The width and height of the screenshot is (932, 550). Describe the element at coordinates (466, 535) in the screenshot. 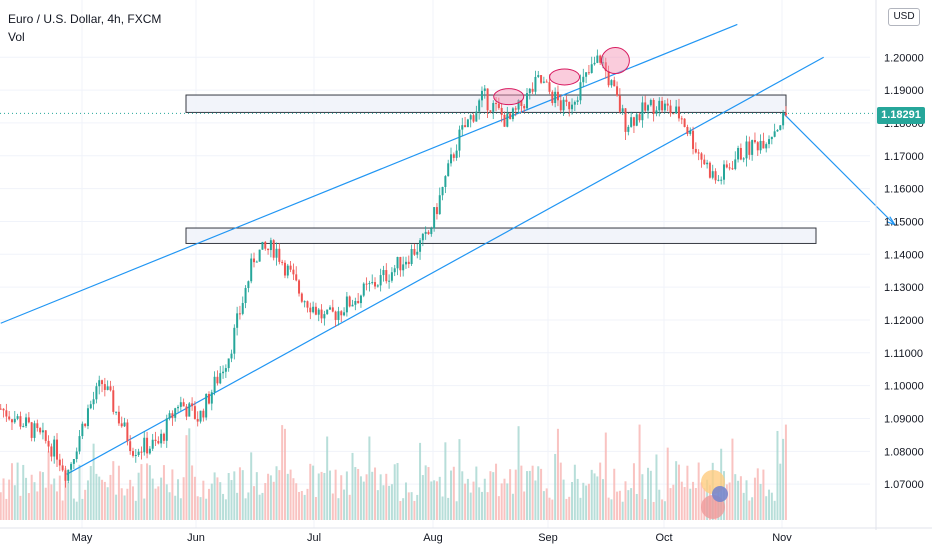

I see `time-axis: May Jun Jul Aug Sep Oct Nov` at that location.